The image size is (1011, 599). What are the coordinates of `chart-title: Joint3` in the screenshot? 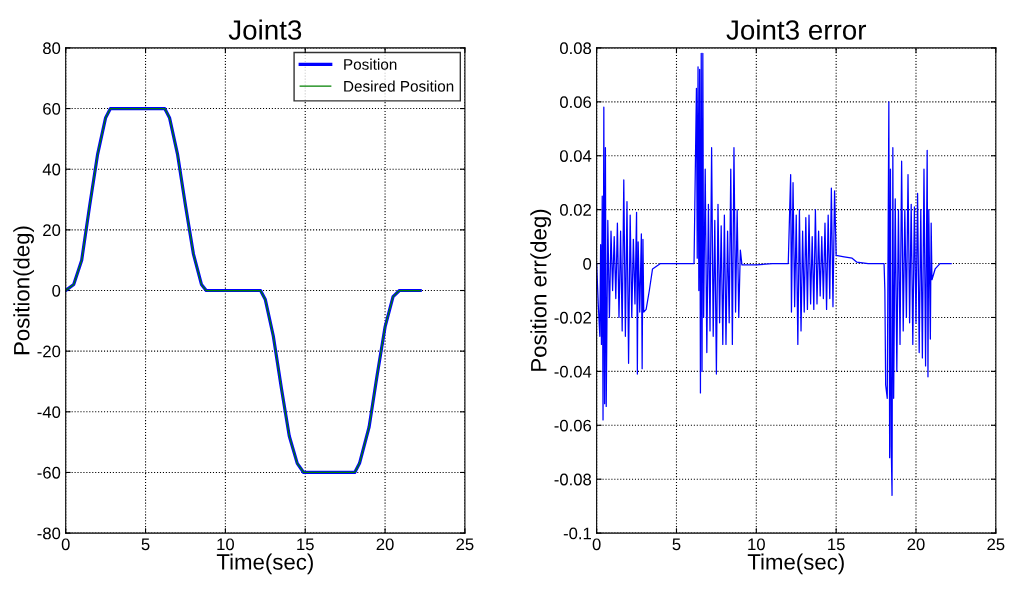 It's located at (265, 29).